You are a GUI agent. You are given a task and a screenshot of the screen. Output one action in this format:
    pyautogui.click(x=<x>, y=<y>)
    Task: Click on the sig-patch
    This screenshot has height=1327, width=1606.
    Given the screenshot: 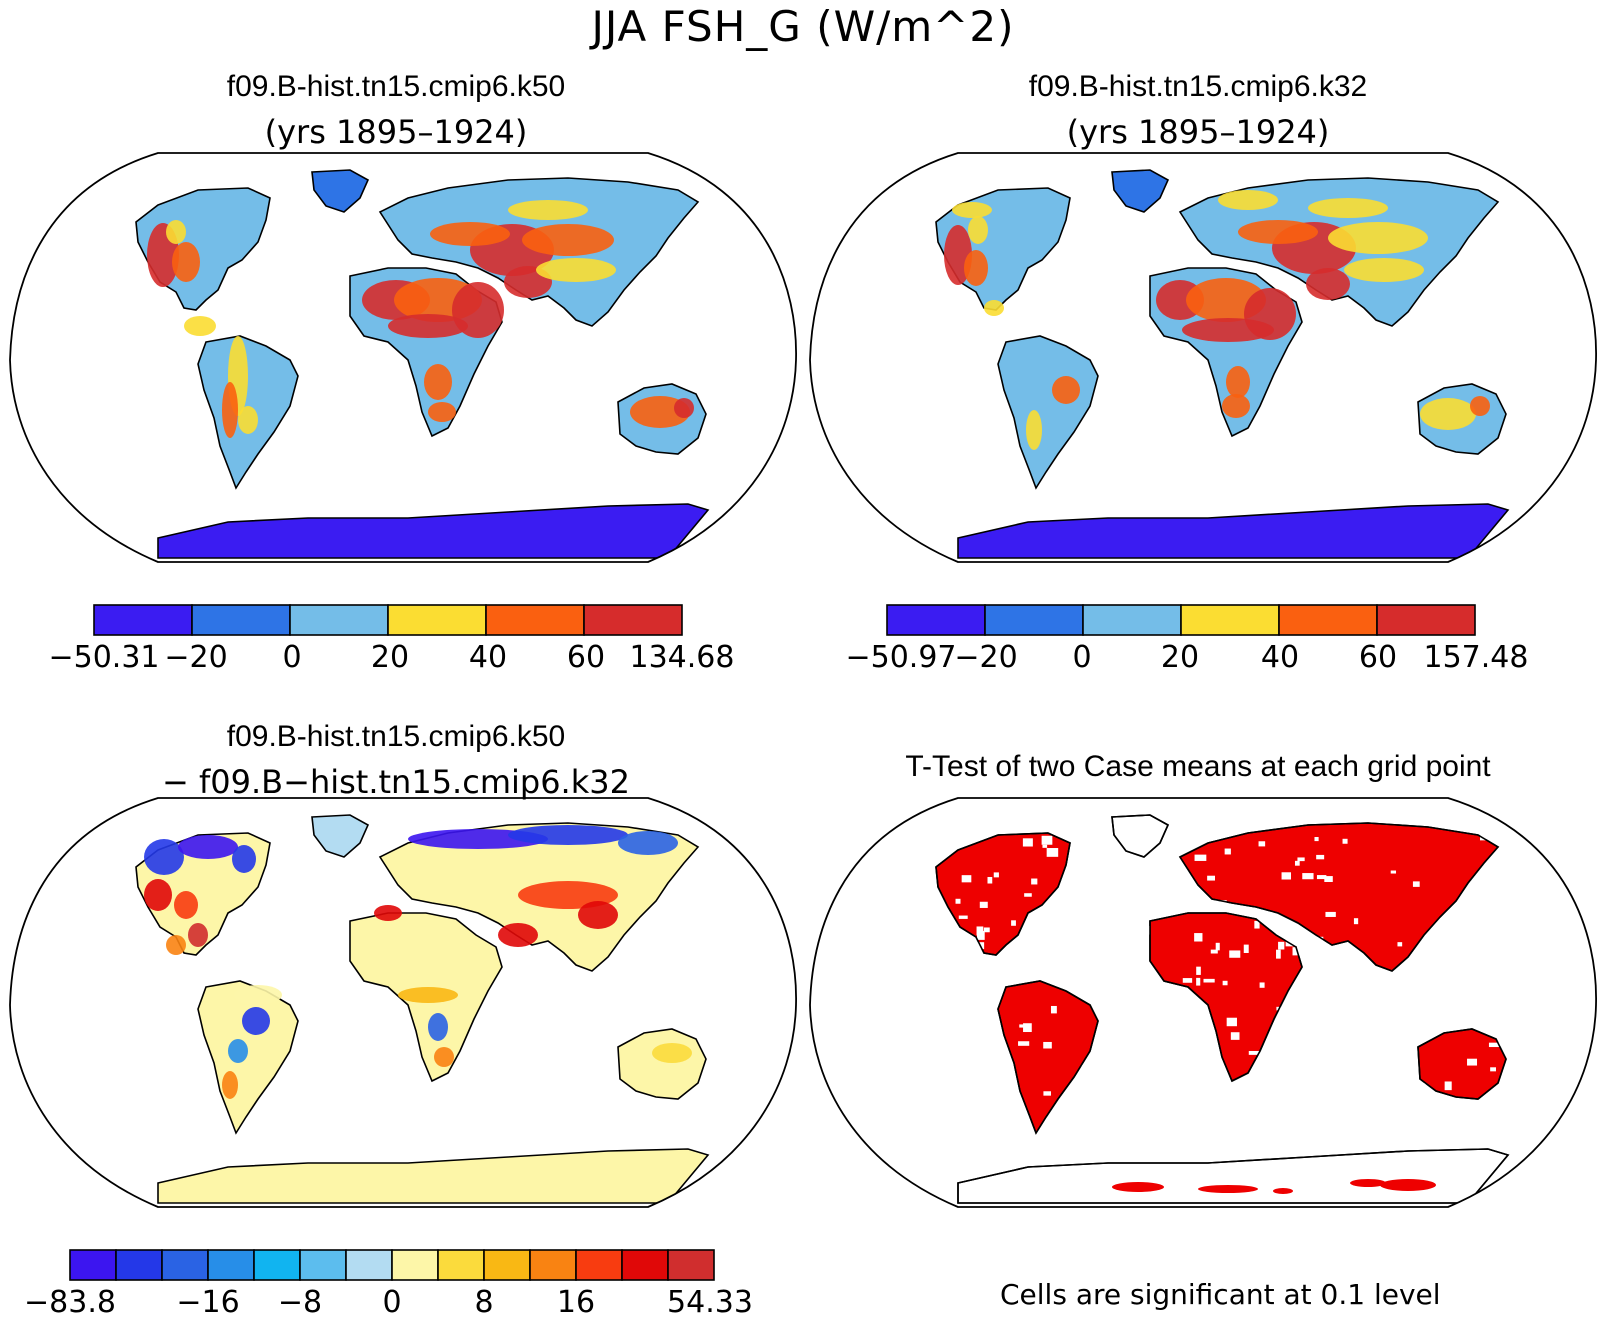 What is the action you would take?
    pyautogui.click(x=1368, y=1183)
    